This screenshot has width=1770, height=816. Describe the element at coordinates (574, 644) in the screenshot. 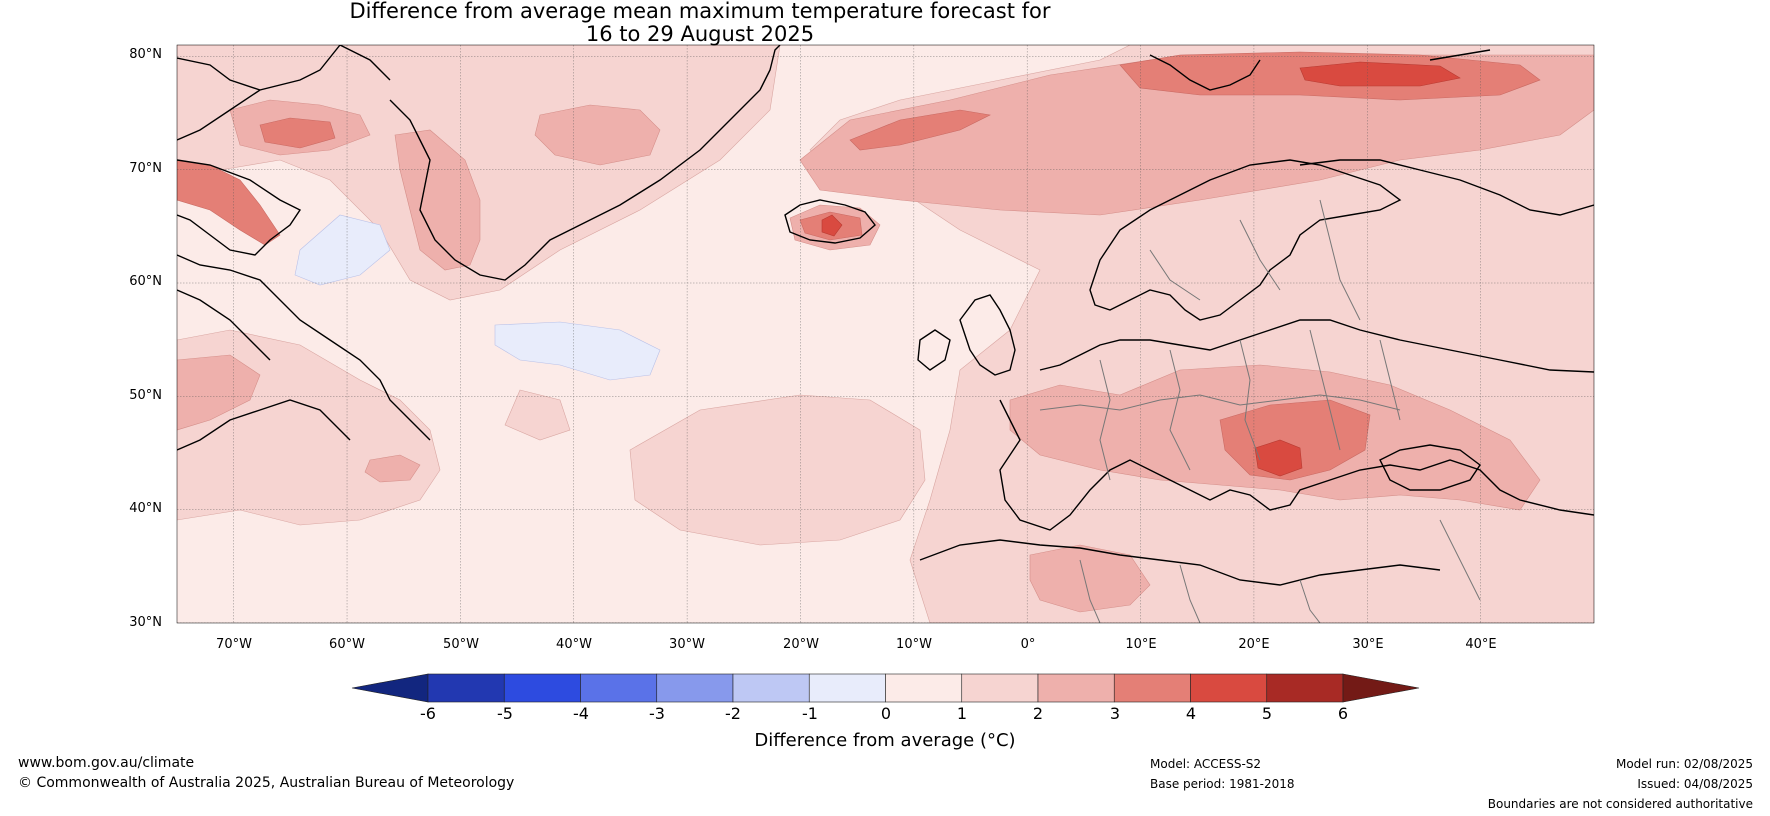

I see `lon-label: 40°W` at that location.